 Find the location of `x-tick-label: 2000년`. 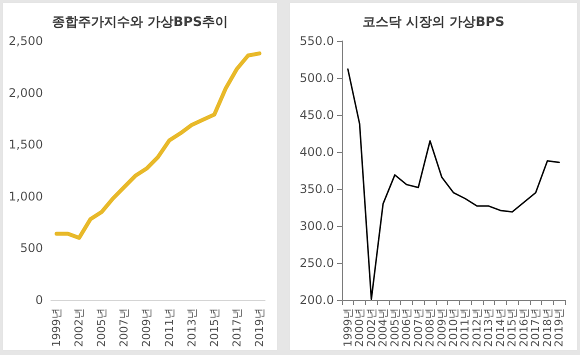

x-tick-label: 2000년 is located at coordinates (359, 327).